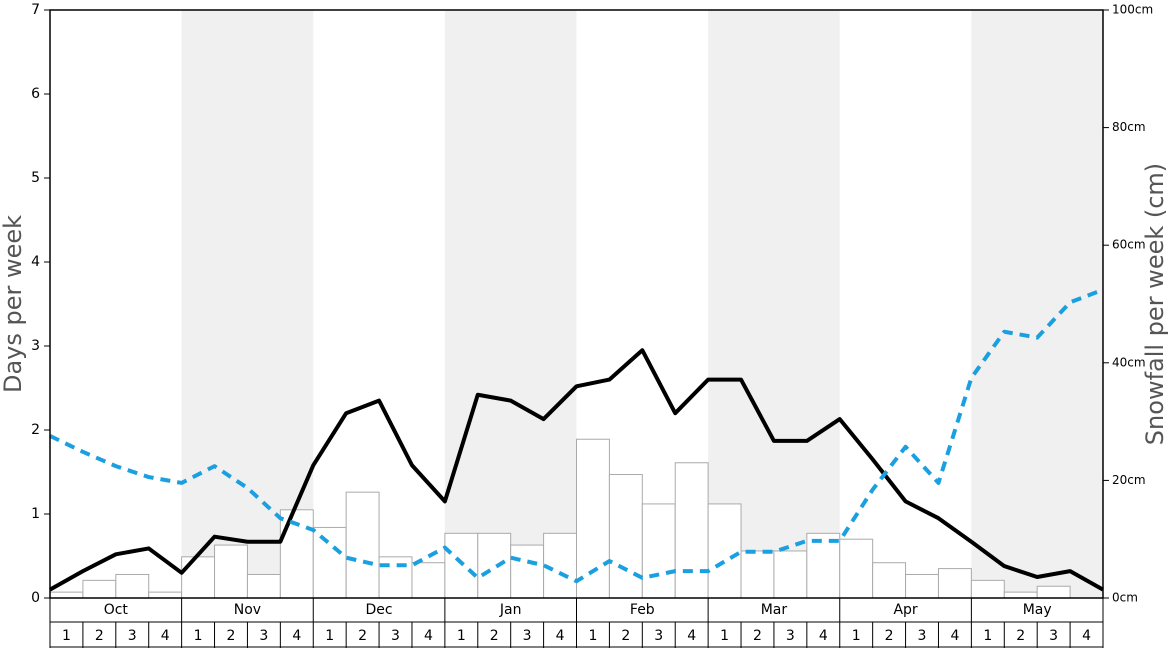 This screenshot has height=648, width=1168. Describe the element at coordinates (35, 346) in the screenshot. I see `y-tick-label: 3` at that location.